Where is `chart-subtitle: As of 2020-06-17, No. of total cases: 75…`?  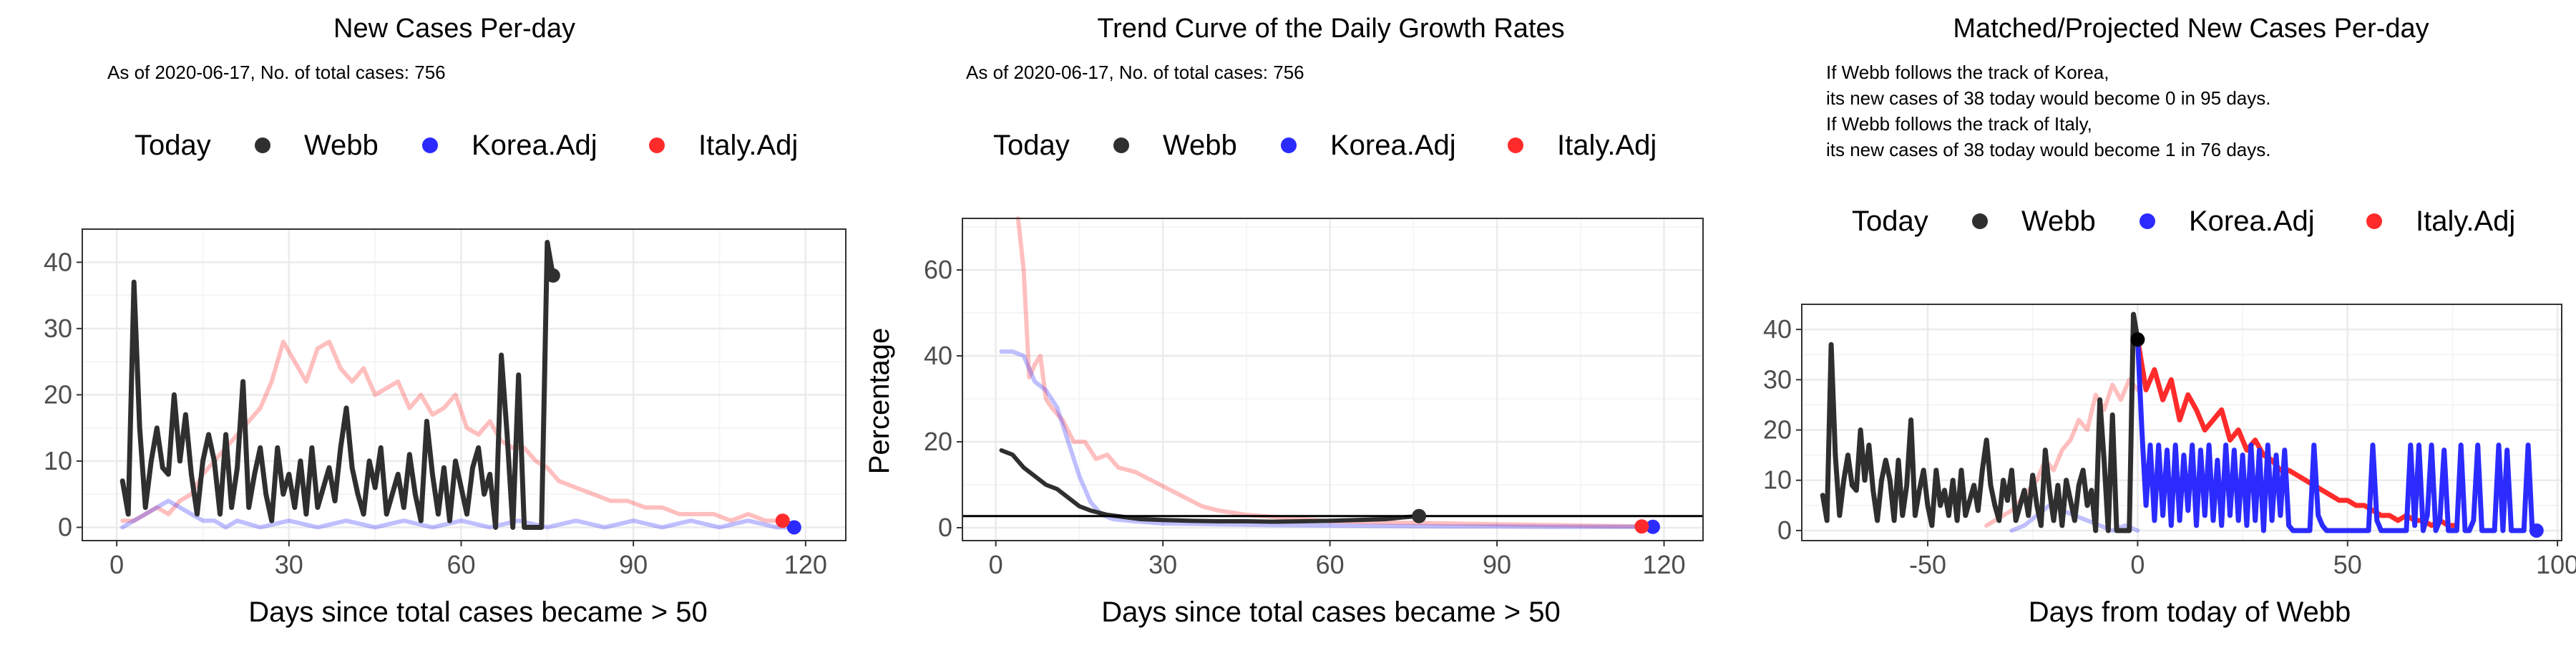 chart-subtitle: As of 2020-06-17, No. of total cases: 75… is located at coordinates (1135, 73).